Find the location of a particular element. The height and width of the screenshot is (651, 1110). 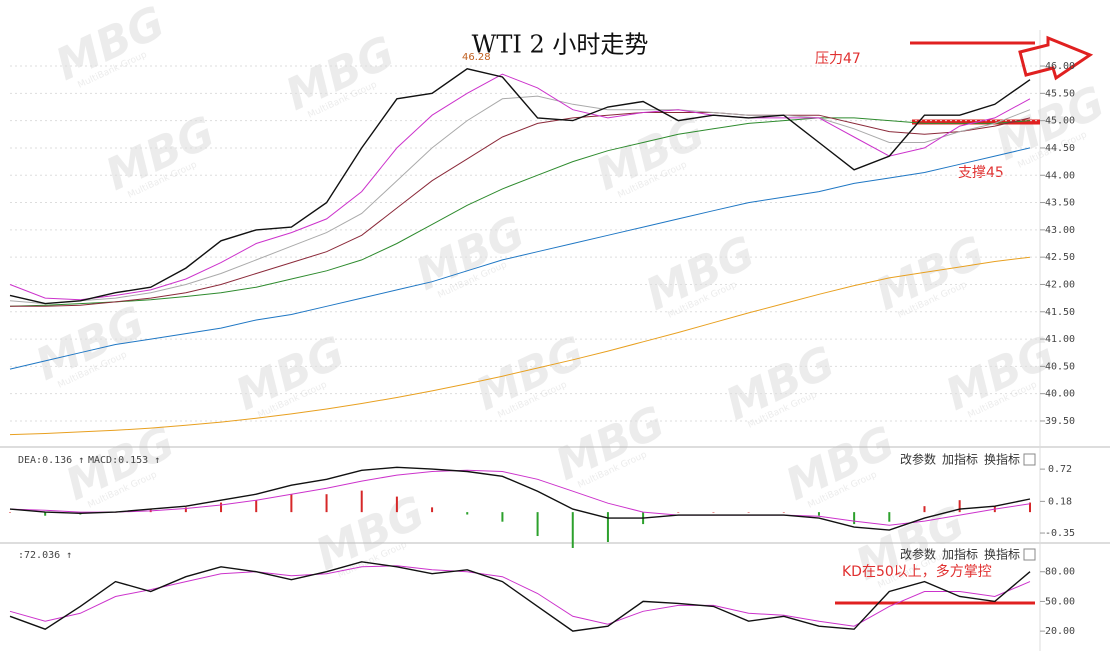

y-tick-label: 0.72 is located at coordinates (1060, 469).